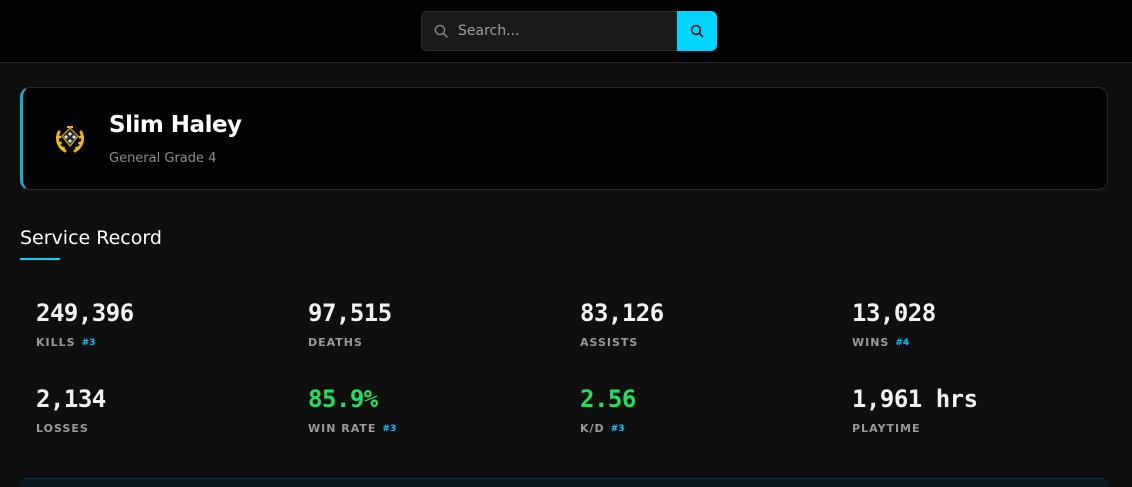  I want to click on stat-losses: 2,134 LOSSES, so click(71, 410).